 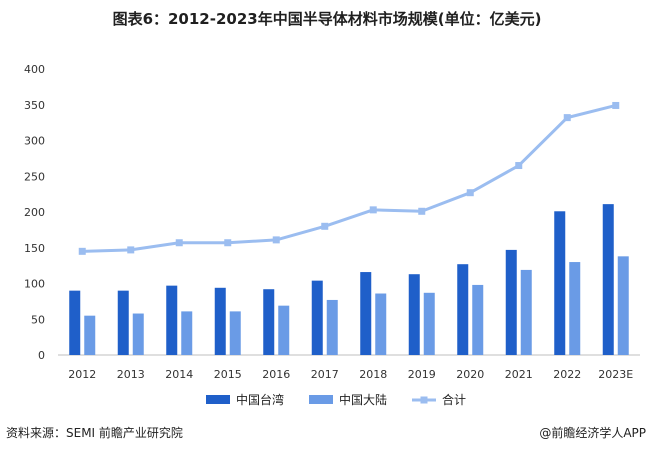 What do you see at coordinates (276, 374) in the screenshot?
I see `x-tick-label: 2016` at bounding box center [276, 374].